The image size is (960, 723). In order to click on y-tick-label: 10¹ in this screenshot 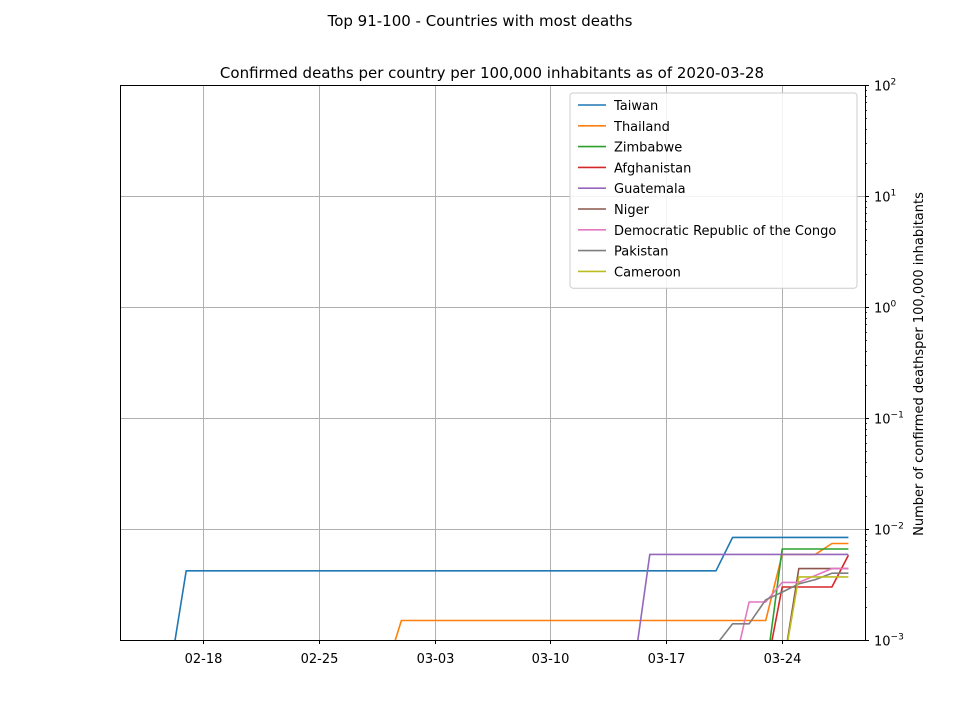, I will do `click(885, 197)`.